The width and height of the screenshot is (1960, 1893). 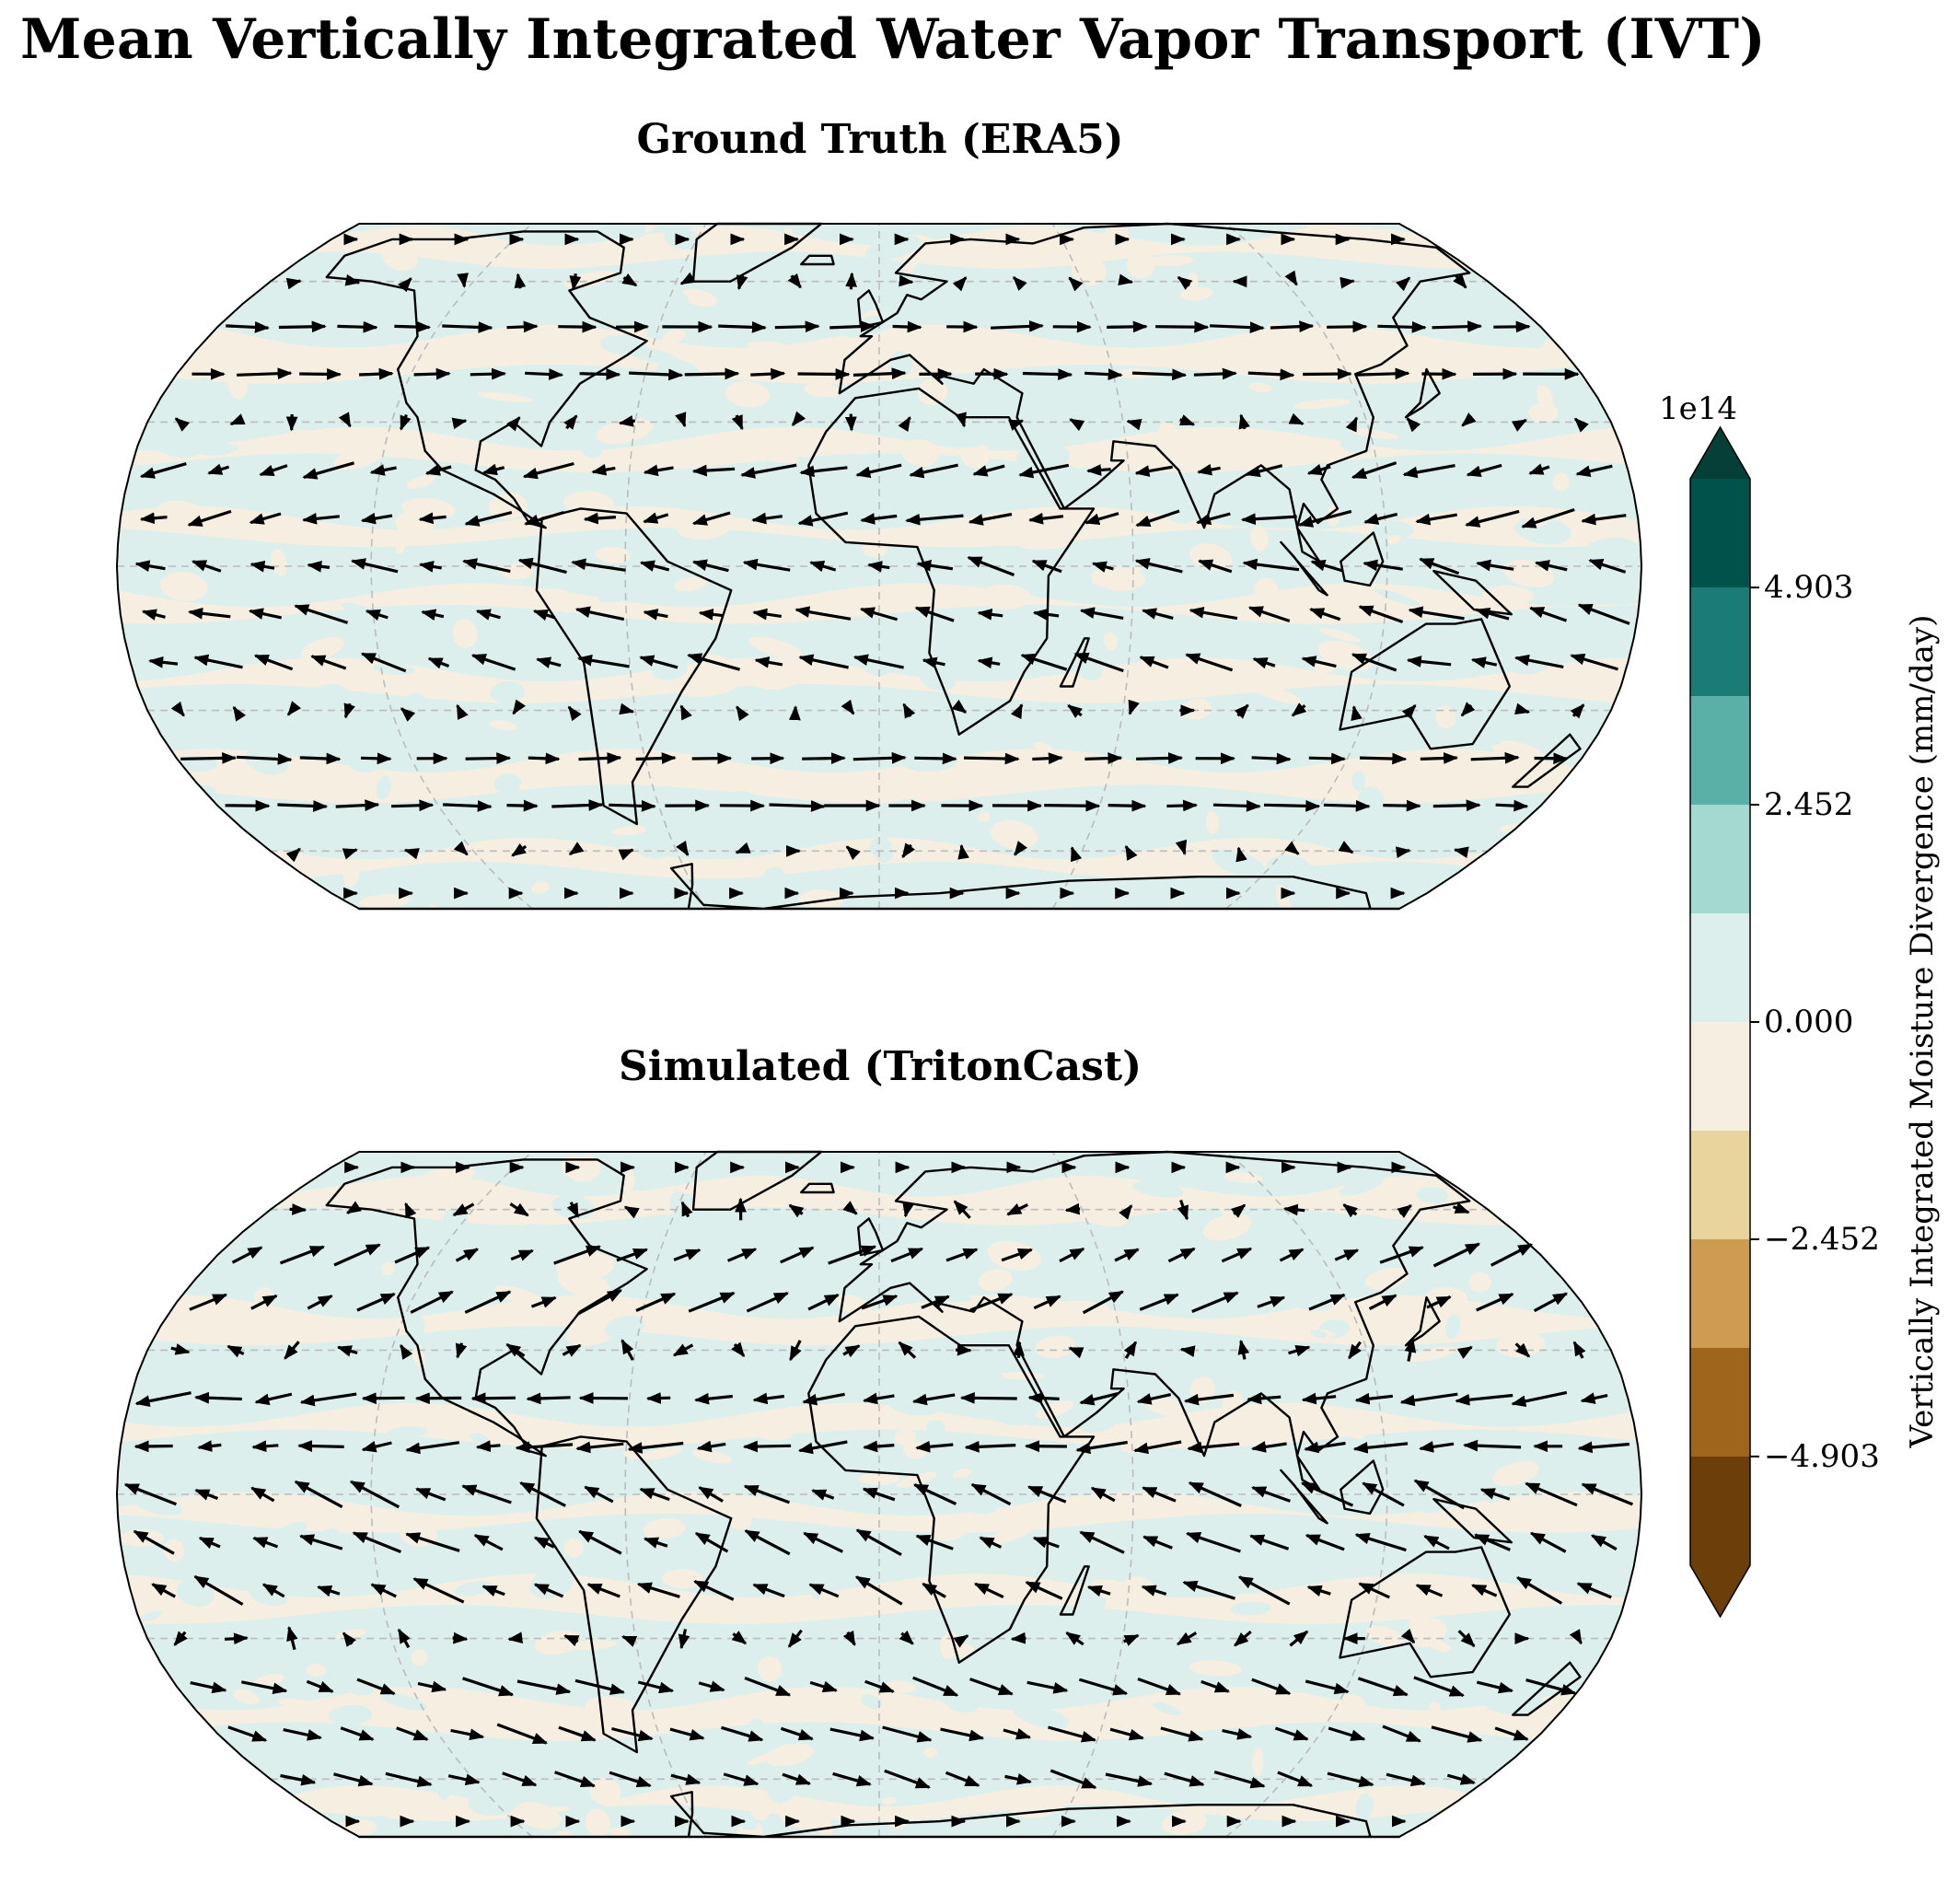 I want to click on coastline-iceland, so click(x=817, y=260).